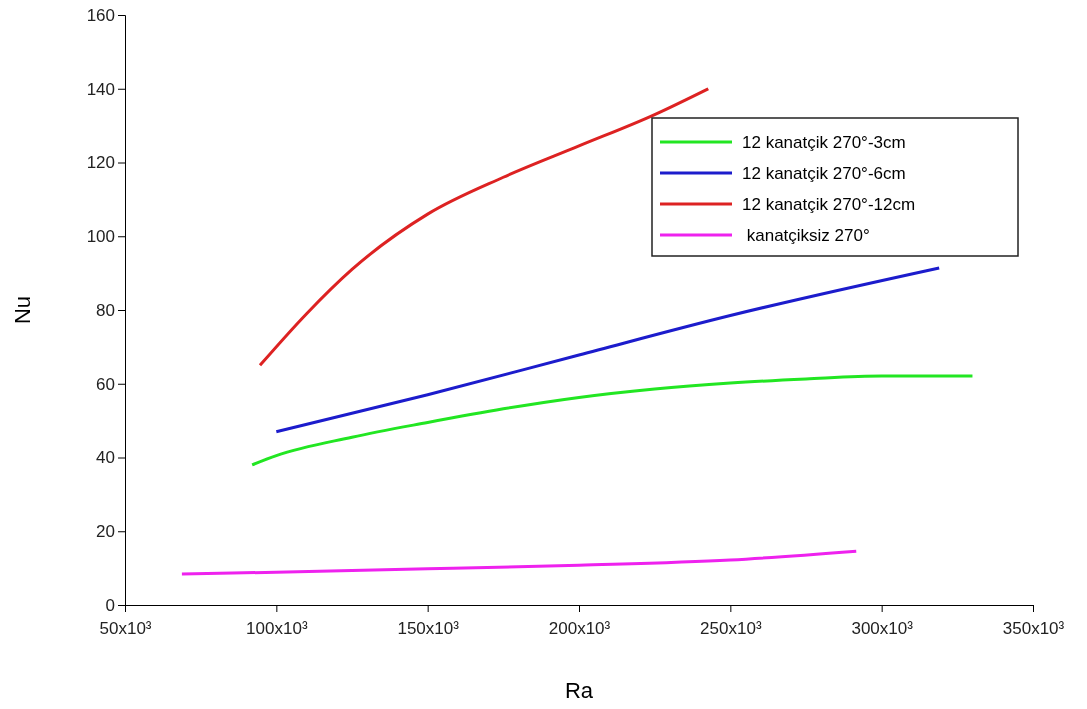 This screenshot has height=709, width=1087. What do you see at coordinates (100, 163) in the screenshot?
I see `y-tick-label: 120` at bounding box center [100, 163].